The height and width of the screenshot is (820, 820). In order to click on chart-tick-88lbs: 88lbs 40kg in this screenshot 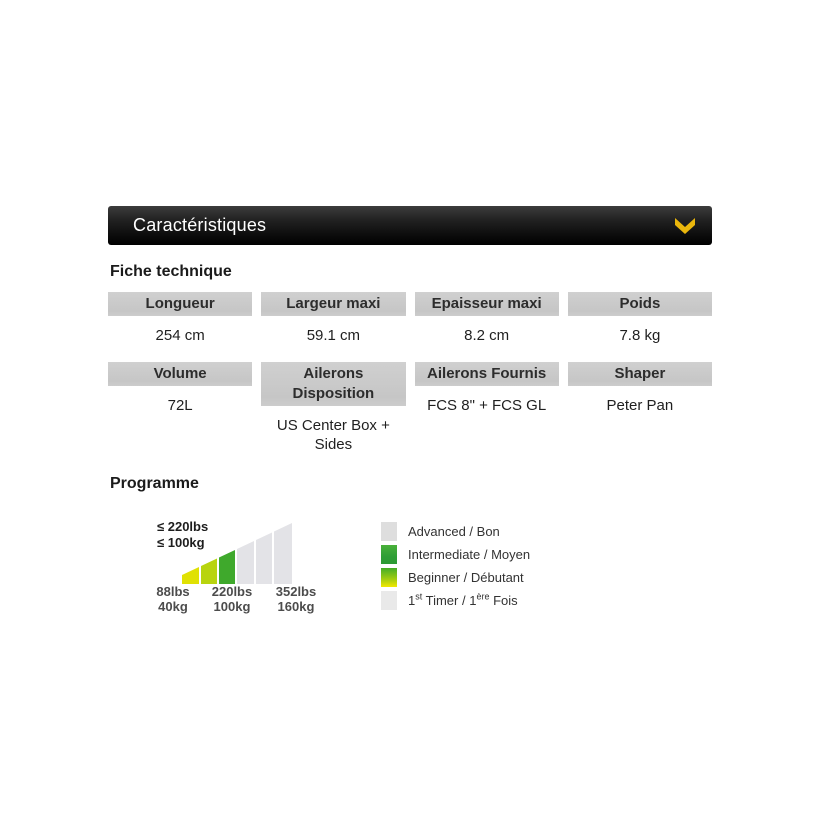, I will do `click(173, 599)`.